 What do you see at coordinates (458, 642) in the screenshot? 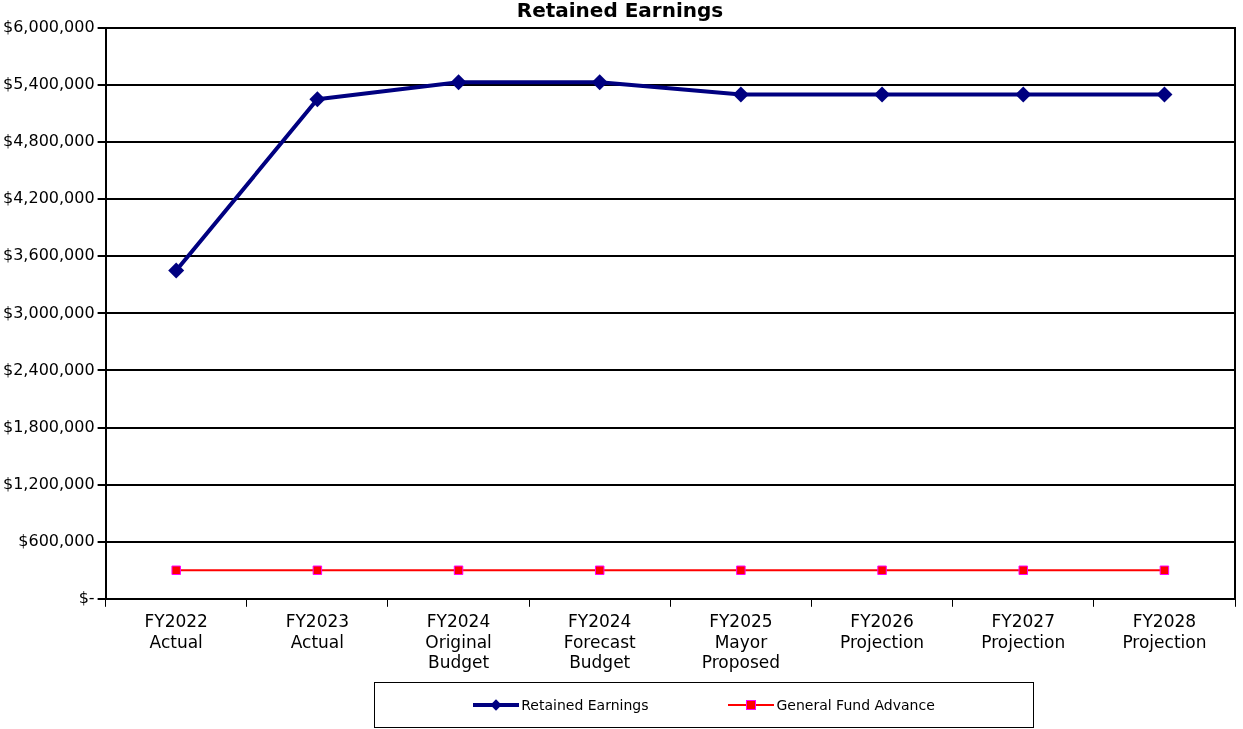
I see `x-tick-label: FY2024 Original Budget` at bounding box center [458, 642].